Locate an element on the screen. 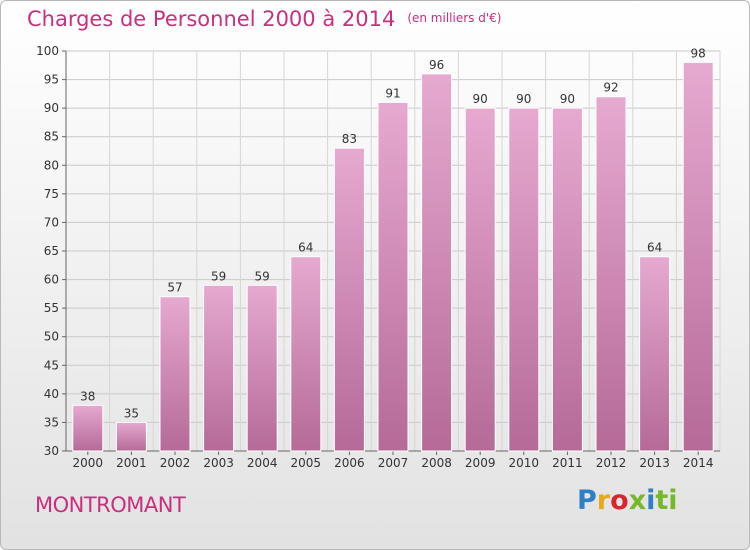  x-tick-label: 2012 is located at coordinates (611, 463).